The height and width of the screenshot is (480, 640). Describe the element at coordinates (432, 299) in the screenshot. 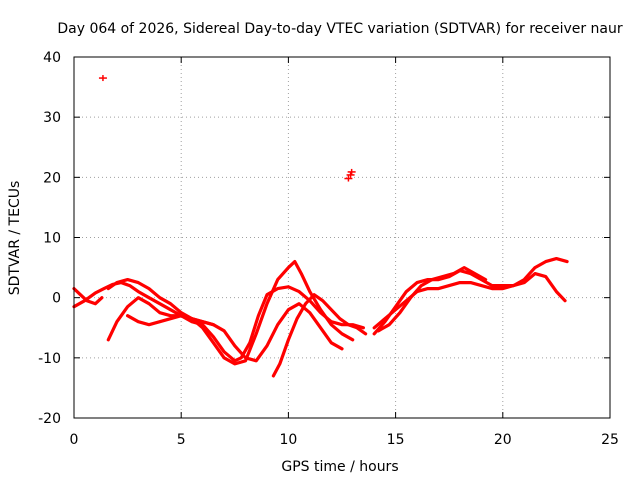

I see `series-trace-h` at that location.